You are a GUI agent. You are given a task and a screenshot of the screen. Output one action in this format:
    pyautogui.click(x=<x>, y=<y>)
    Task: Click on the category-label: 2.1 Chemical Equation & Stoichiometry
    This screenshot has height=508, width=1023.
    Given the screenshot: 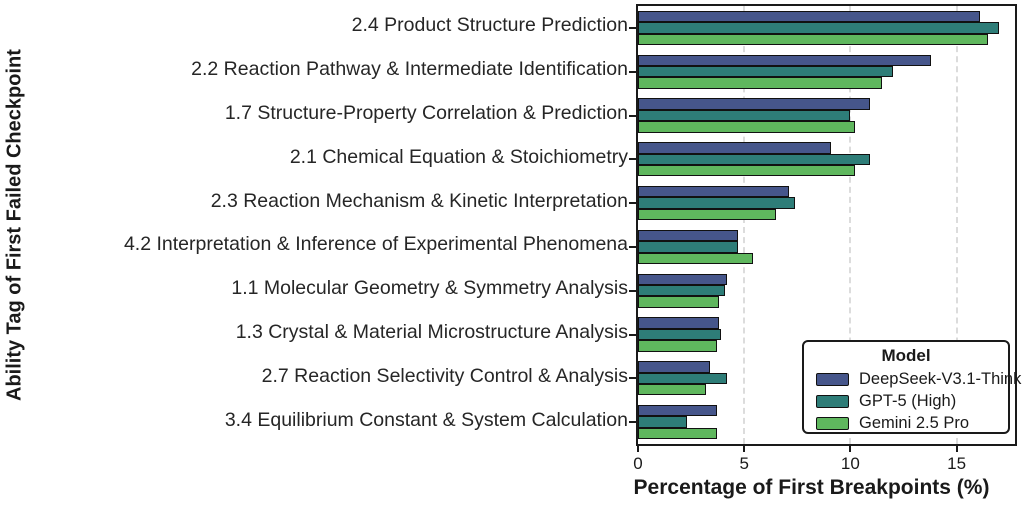 What is the action you would take?
    pyautogui.click(x=458, y=156)
    